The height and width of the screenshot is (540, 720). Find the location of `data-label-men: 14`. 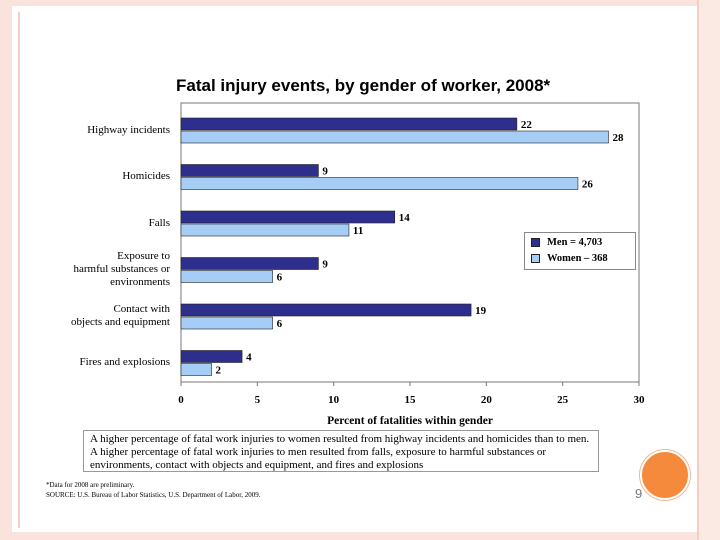

data-label-men: 14 is located at coordinates (405, 218).